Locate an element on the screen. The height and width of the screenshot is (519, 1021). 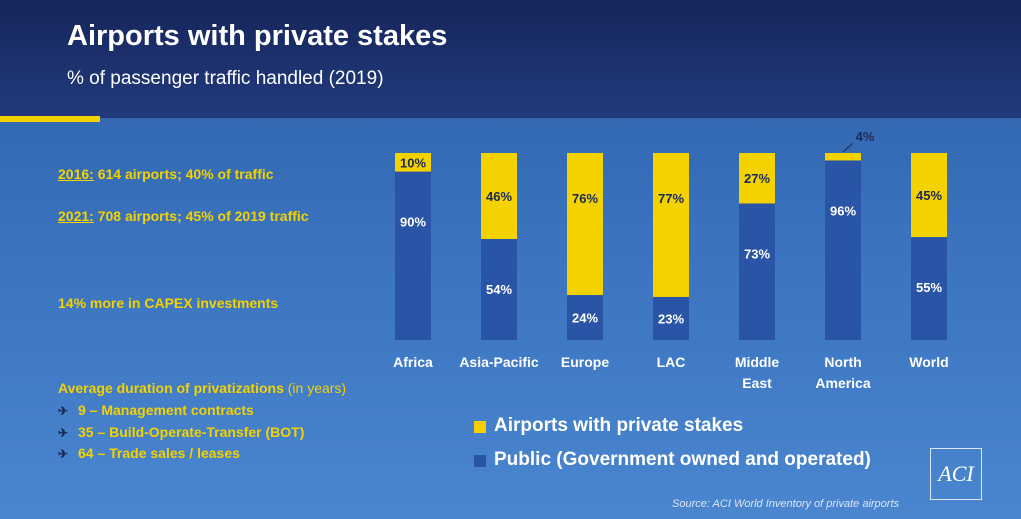
duration-item: ✈ 9 – Management contracts is located at coordinates (156, 410).